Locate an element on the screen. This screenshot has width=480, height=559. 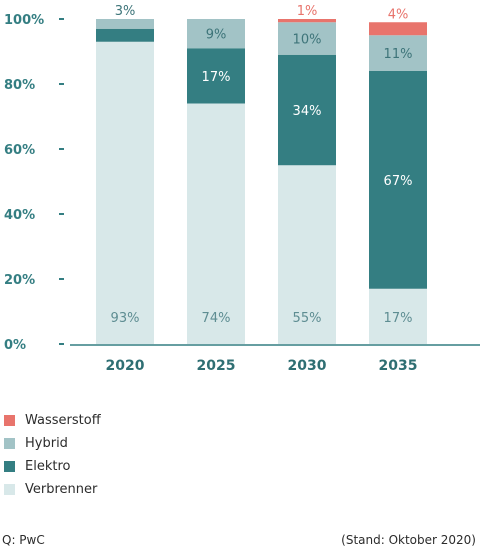
legend-swatch-verbrenner is located at coordinates (9, 489).